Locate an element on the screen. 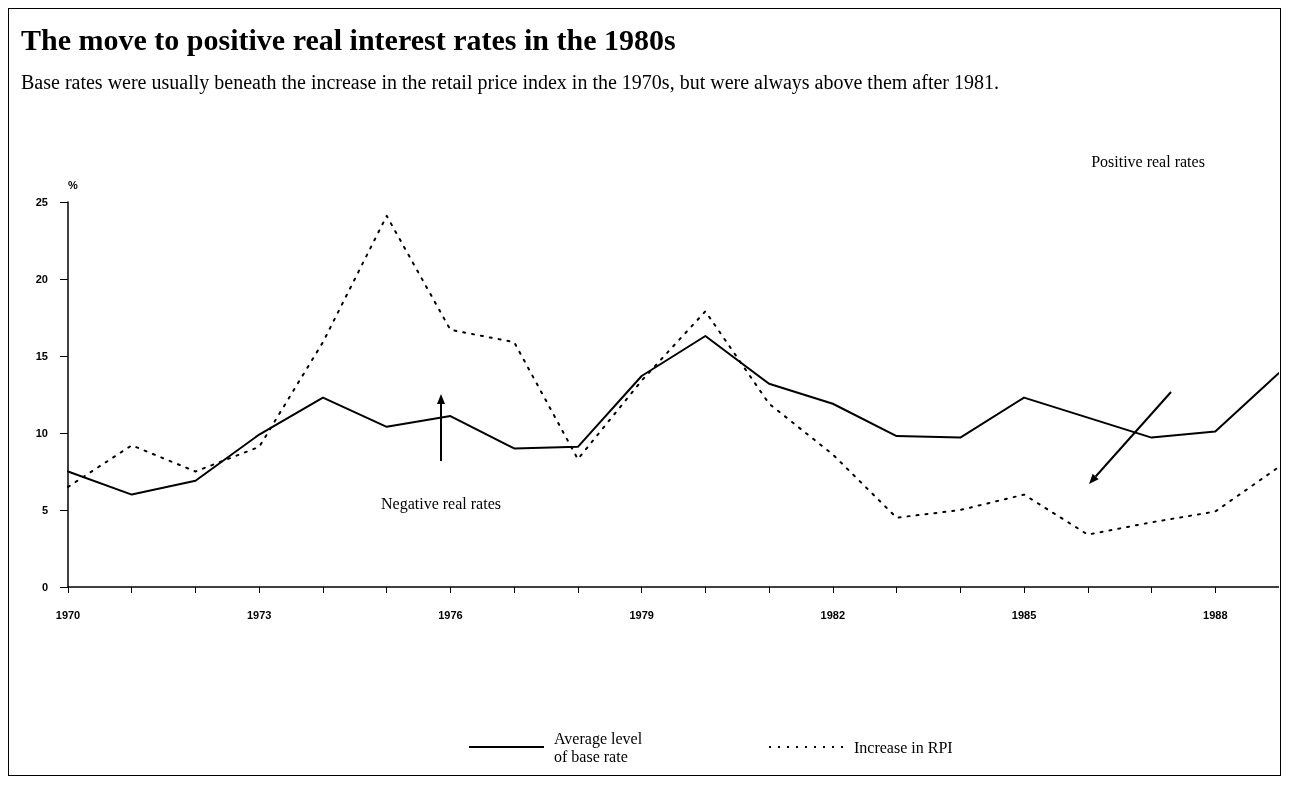  legend-label: Average level of base rate is located at coordinates (598, 747).